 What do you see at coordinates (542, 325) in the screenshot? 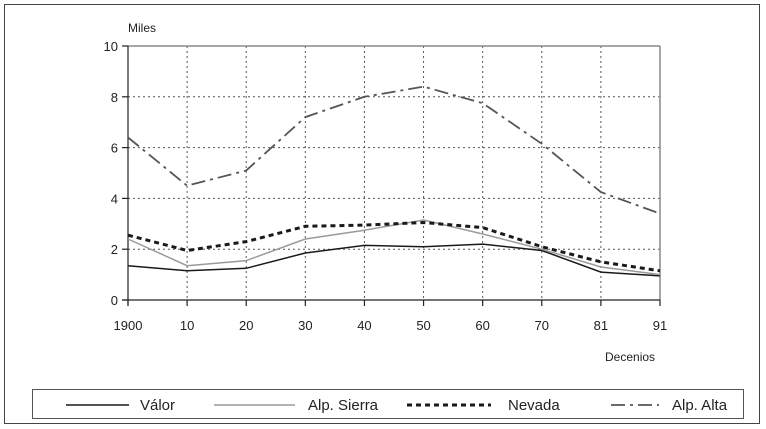
I see `x-tick-label: 70` at bounding box center [542, 325].